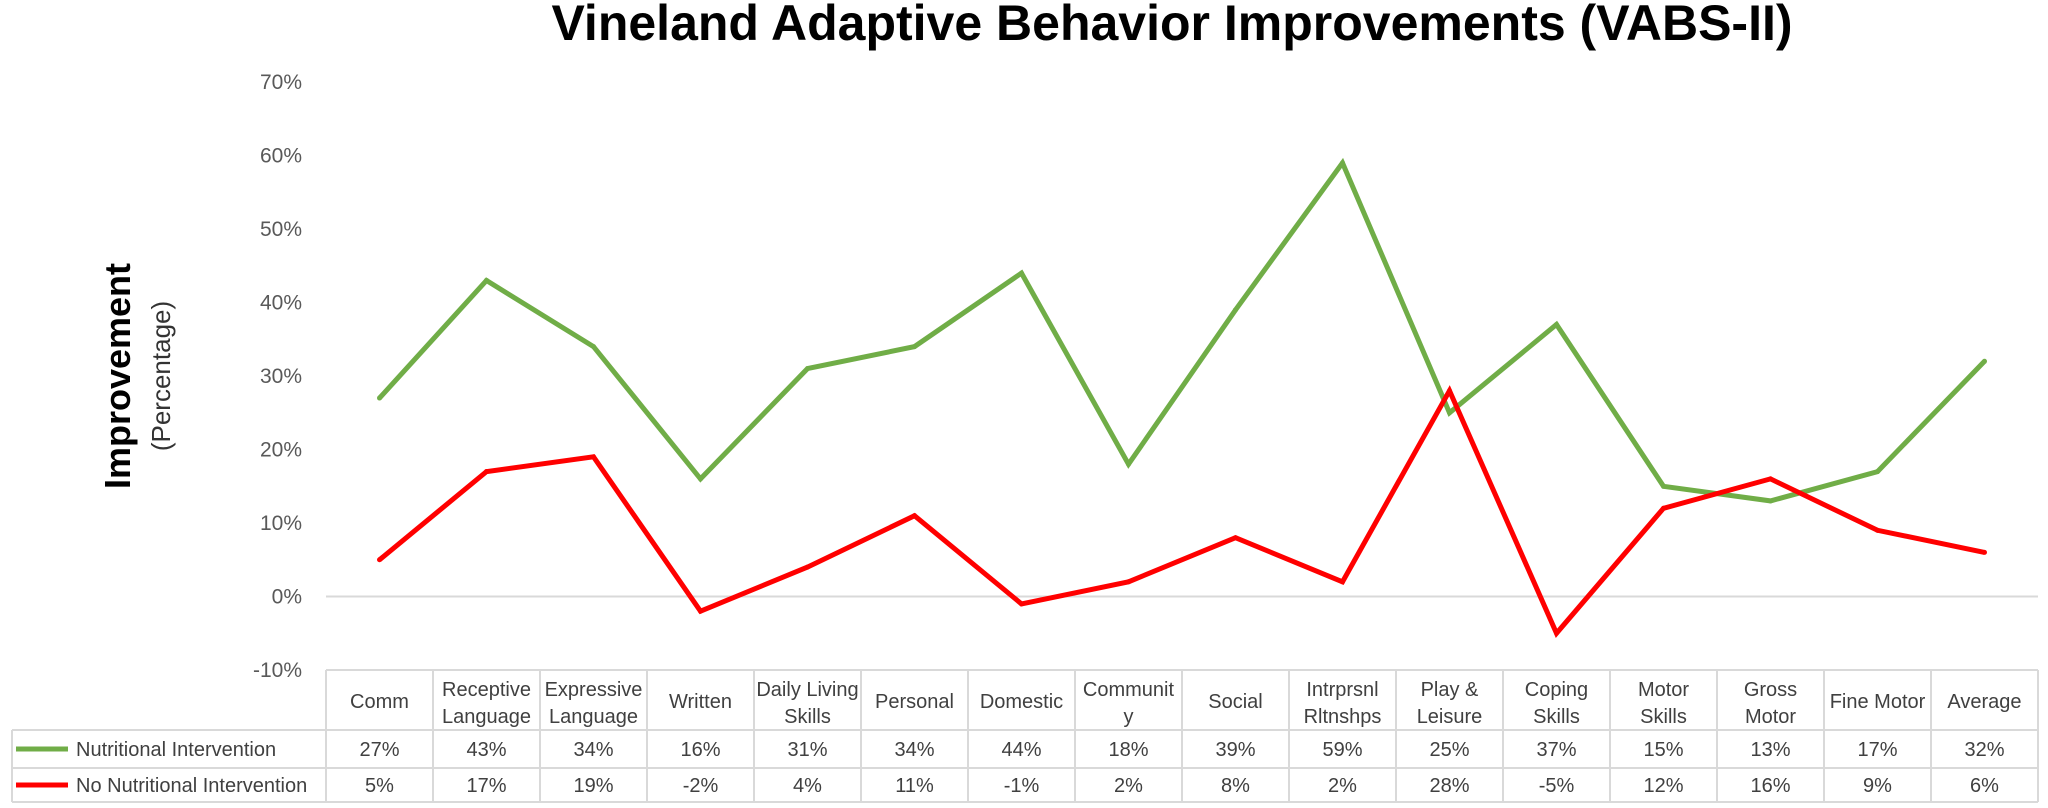  I want to click on data-label: 37%, so click(1556, 750).